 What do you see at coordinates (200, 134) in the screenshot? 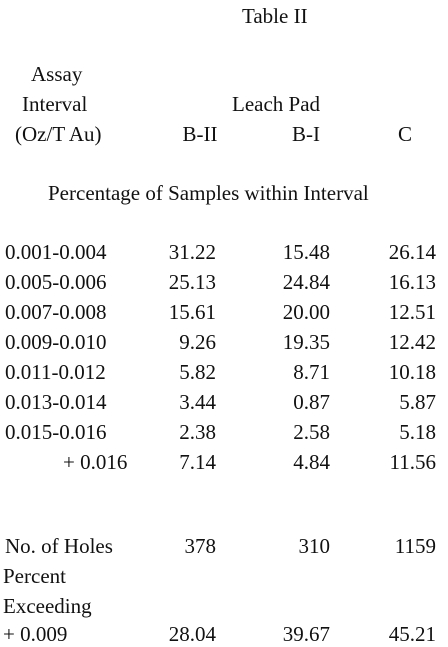
I see `column-header-b2: B-II` at bounding box center [200, 134].